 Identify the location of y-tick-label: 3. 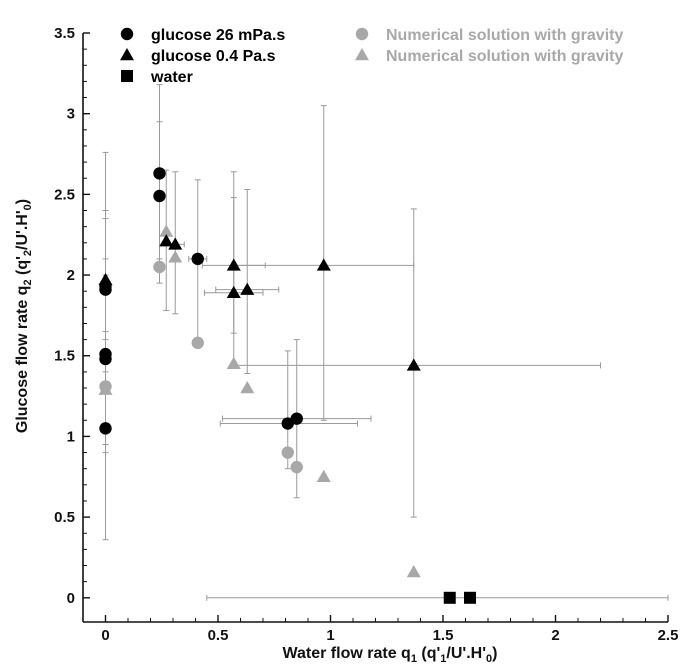
(71, 114).